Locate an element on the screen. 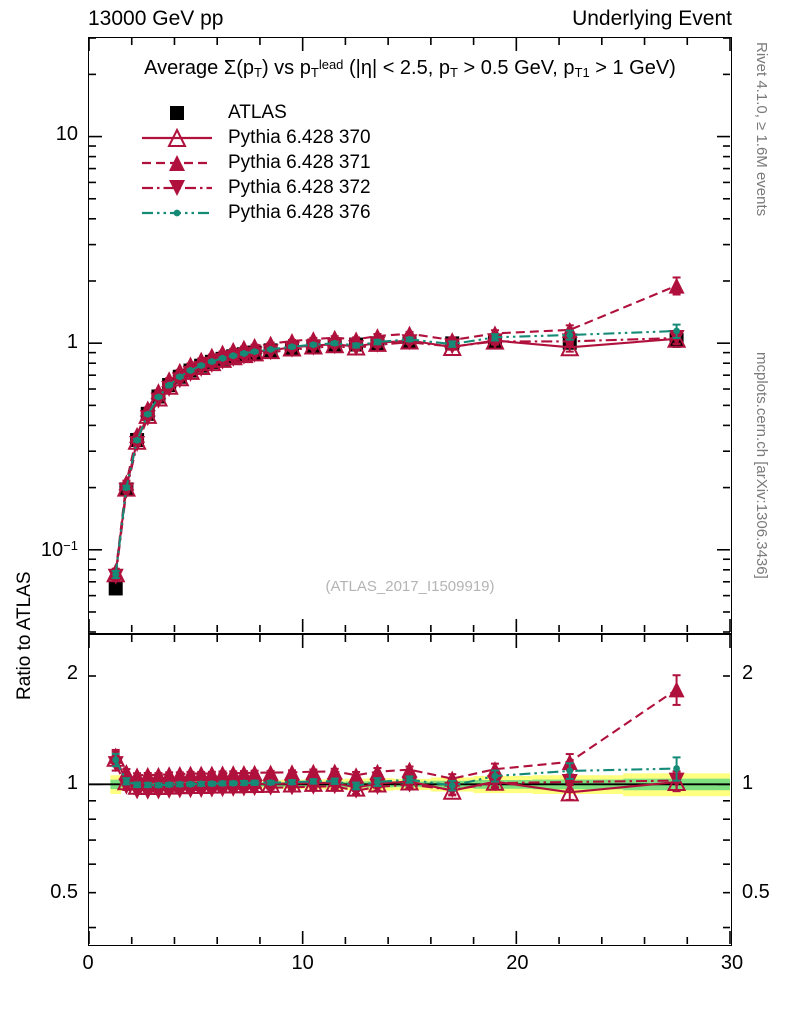 This screenshot has height=1024, width=786. legend-label: ATLAS is located at coordinates (257, 112).